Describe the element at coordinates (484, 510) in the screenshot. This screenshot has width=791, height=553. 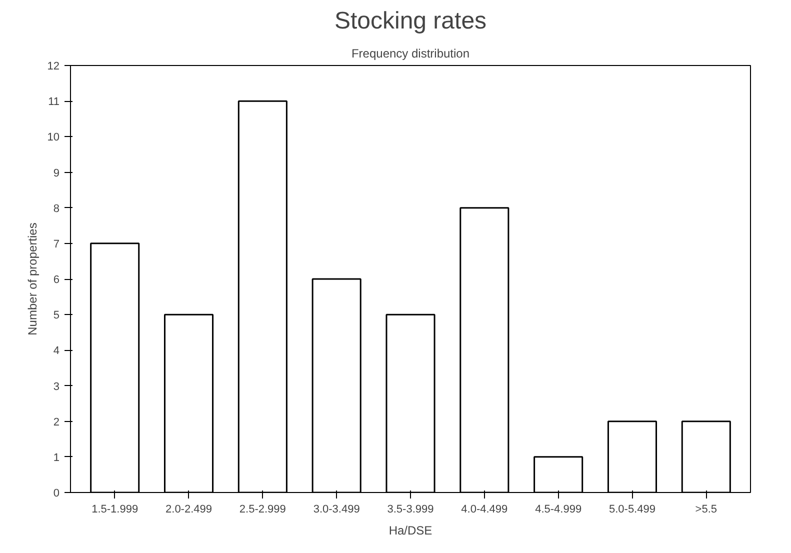
I see `x-tick-label: 4.0-4.499` at that location.